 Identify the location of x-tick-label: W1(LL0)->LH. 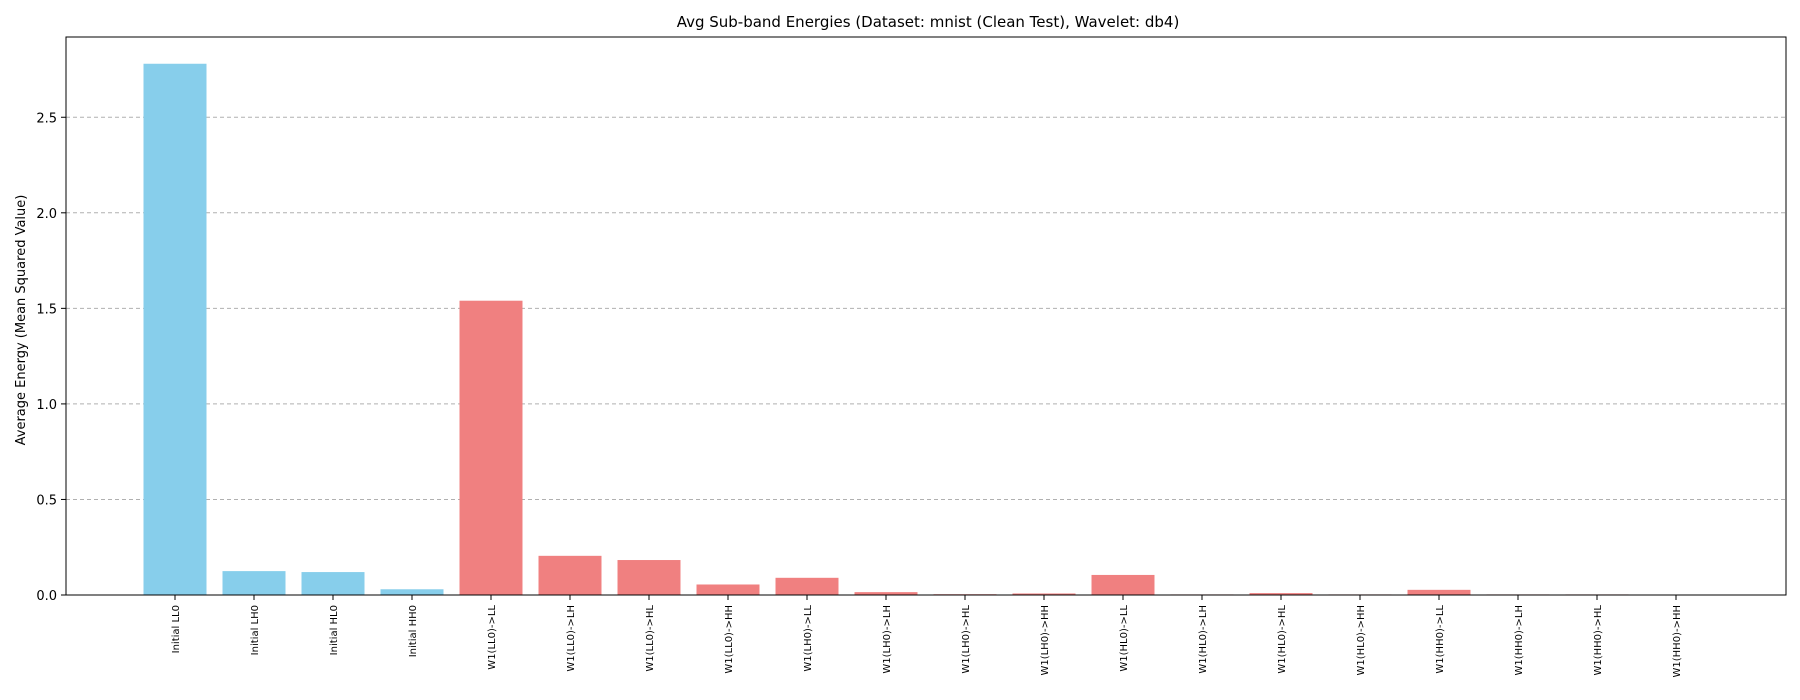
(571, 638).